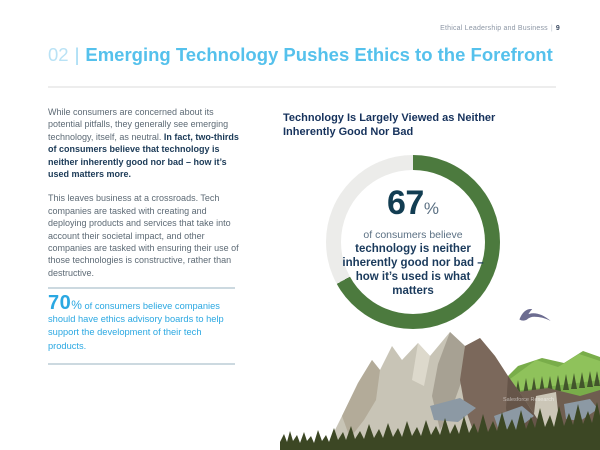 The image size is (600, 450). Describe the element at coordinates (440, 426) in the screenshot. I see `treeline` at that location.